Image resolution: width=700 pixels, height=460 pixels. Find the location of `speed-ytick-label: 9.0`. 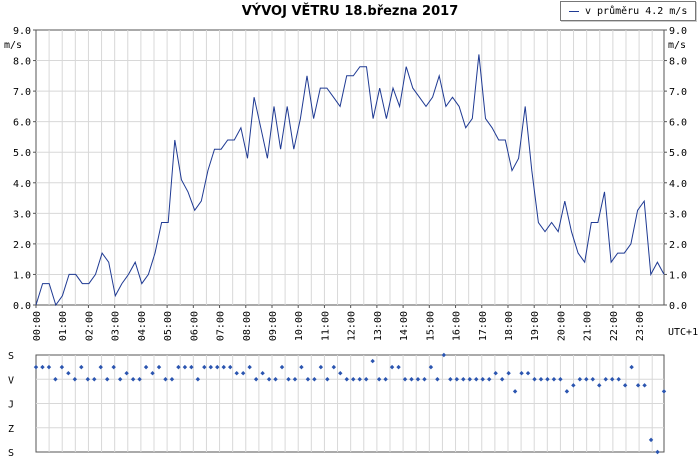

speed-ytick-label: 9.0 is located at coordinates (22, 31).